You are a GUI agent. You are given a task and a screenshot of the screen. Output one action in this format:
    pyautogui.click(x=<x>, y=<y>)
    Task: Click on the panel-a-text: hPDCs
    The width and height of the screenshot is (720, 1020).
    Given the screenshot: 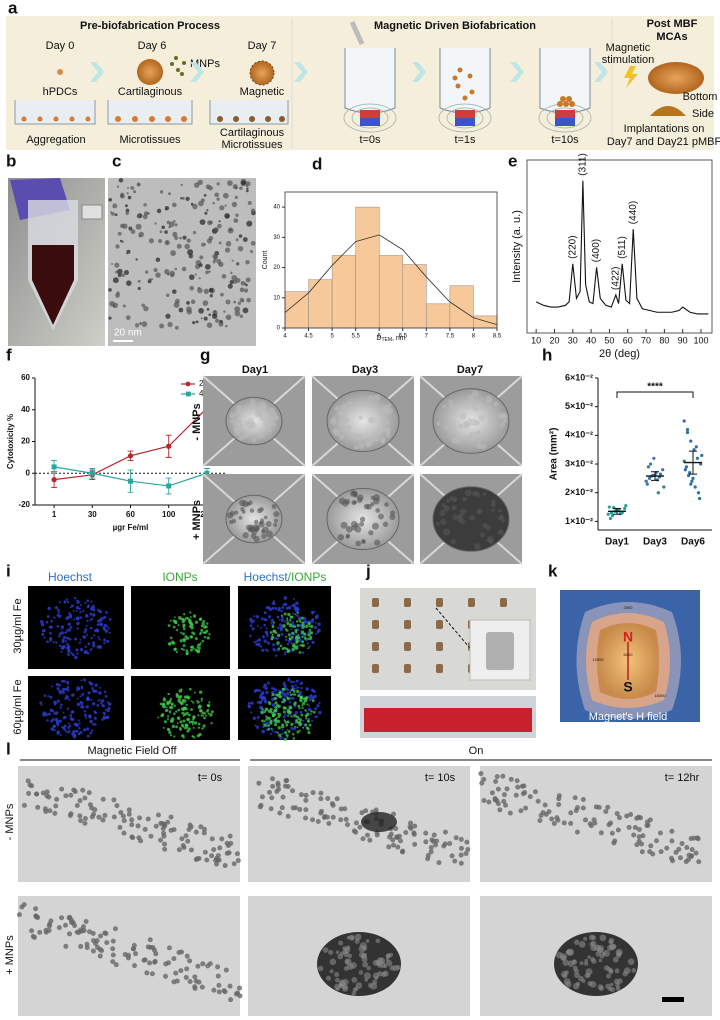 What is the action you would take?
    pyautogui.click(x=60, y=92)
    